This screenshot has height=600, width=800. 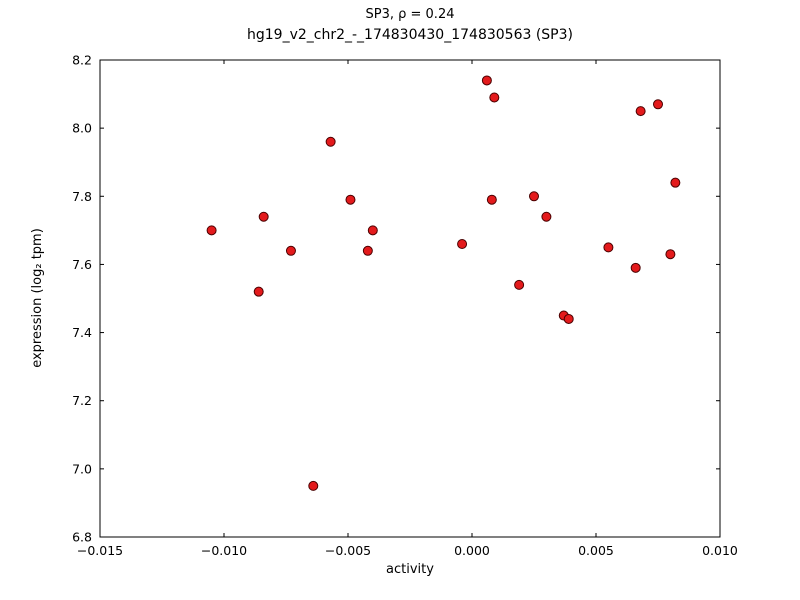 What do you see at coordinates (82, 128) in the screenshot?
I see `y-tick-label: 8.0` at bounding box center [82, 128].